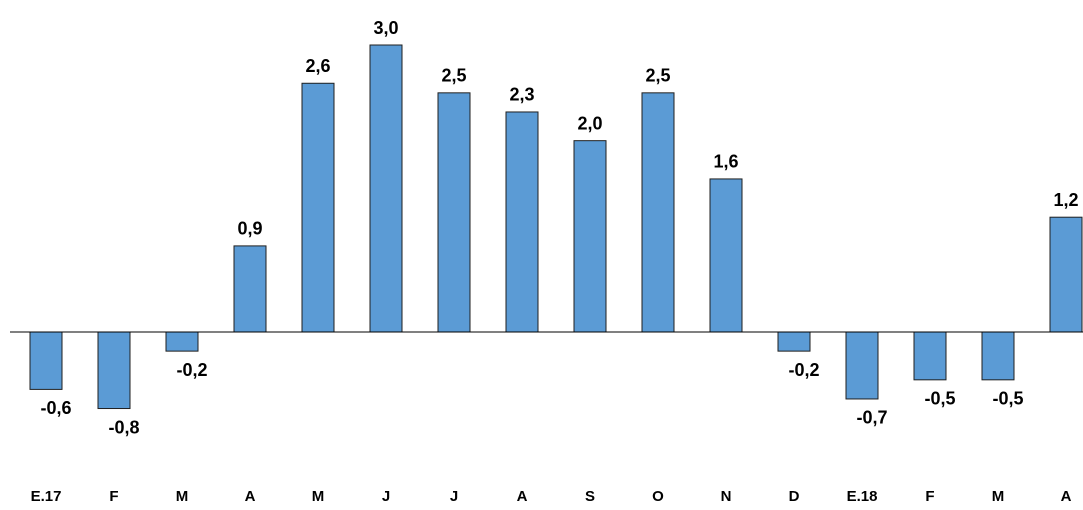 The height and width of the screenshot is (510, 1083). Describe the element at coordinates (46, 496) in the screenshot. I see `x-tick-label: E.17` at that location.